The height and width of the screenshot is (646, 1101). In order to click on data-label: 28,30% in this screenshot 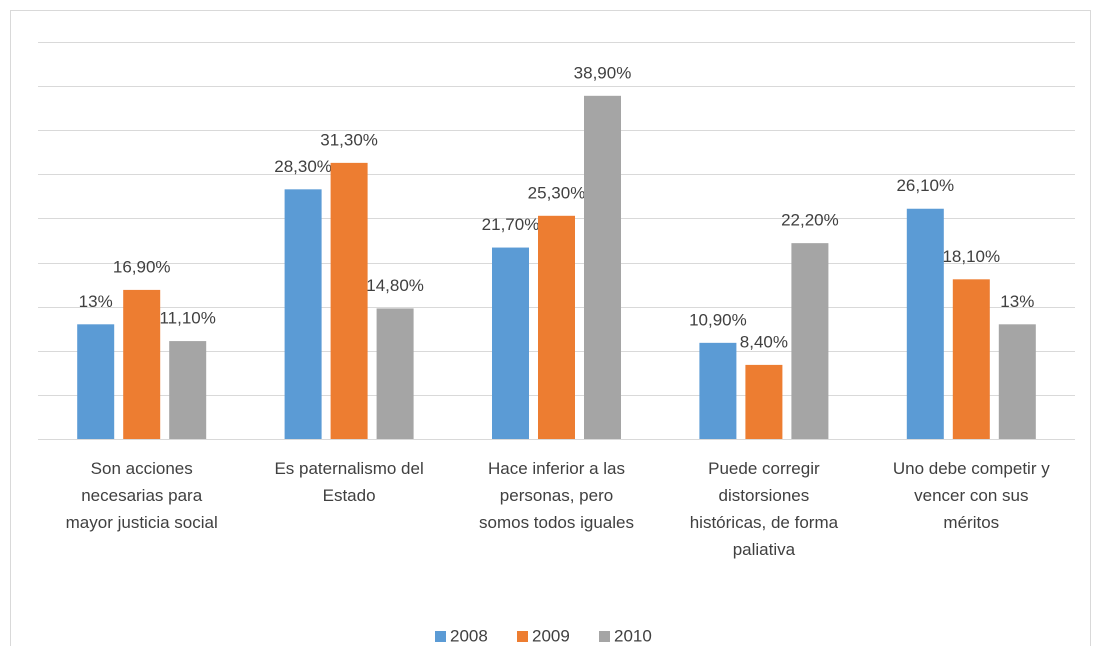, I will do `click(303, 166)`.